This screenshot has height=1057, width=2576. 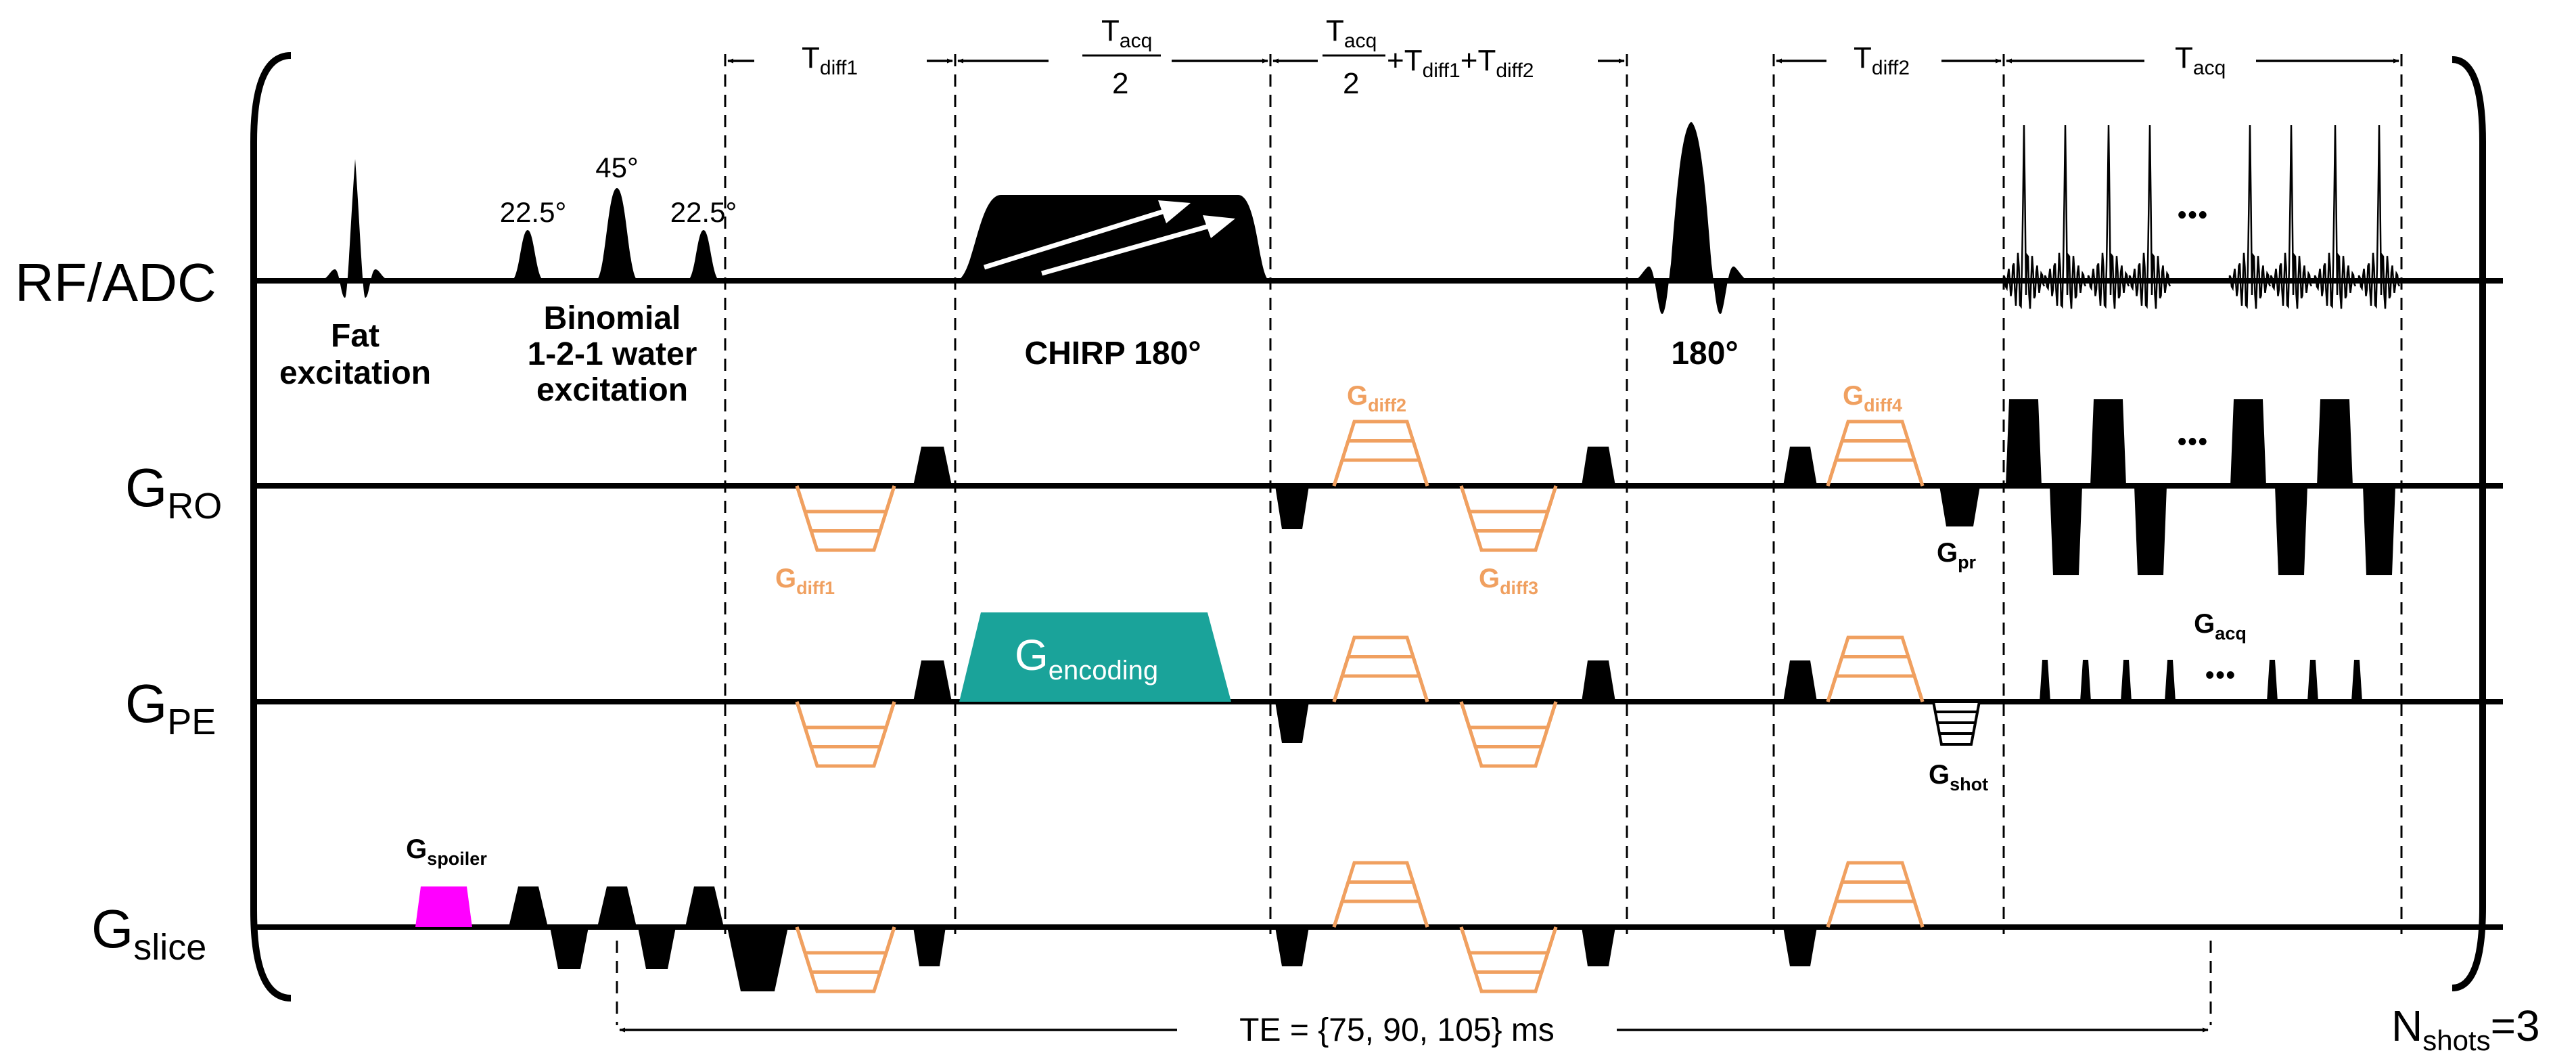 What do you see at coordinates (355, 228) in the screenshot?
I see `fat-sinc-pulse` at bounding box center [355, 228].